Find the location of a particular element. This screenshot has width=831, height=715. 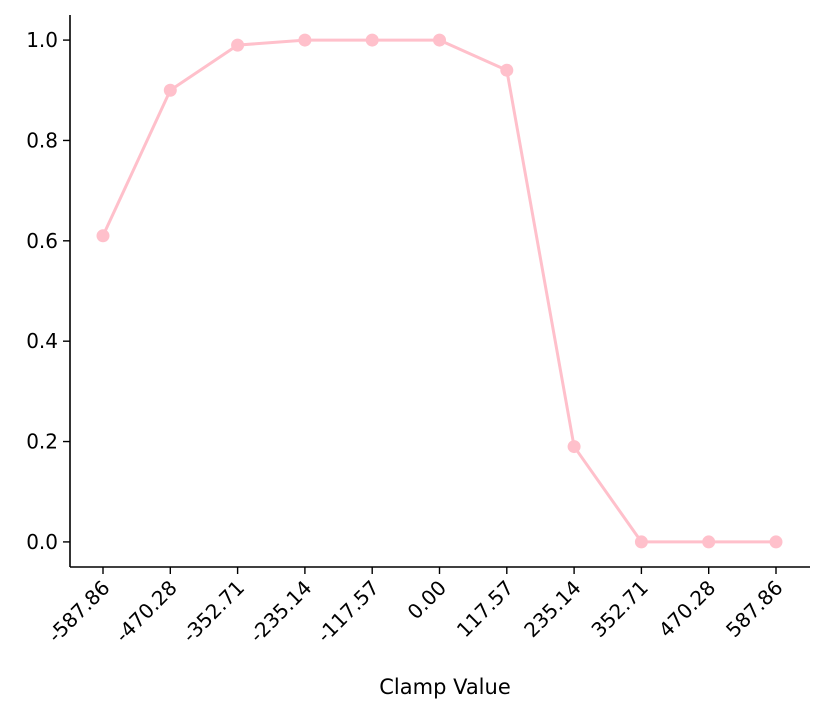

x-tick-label: 117.57 is located at coordinates (485, 609).